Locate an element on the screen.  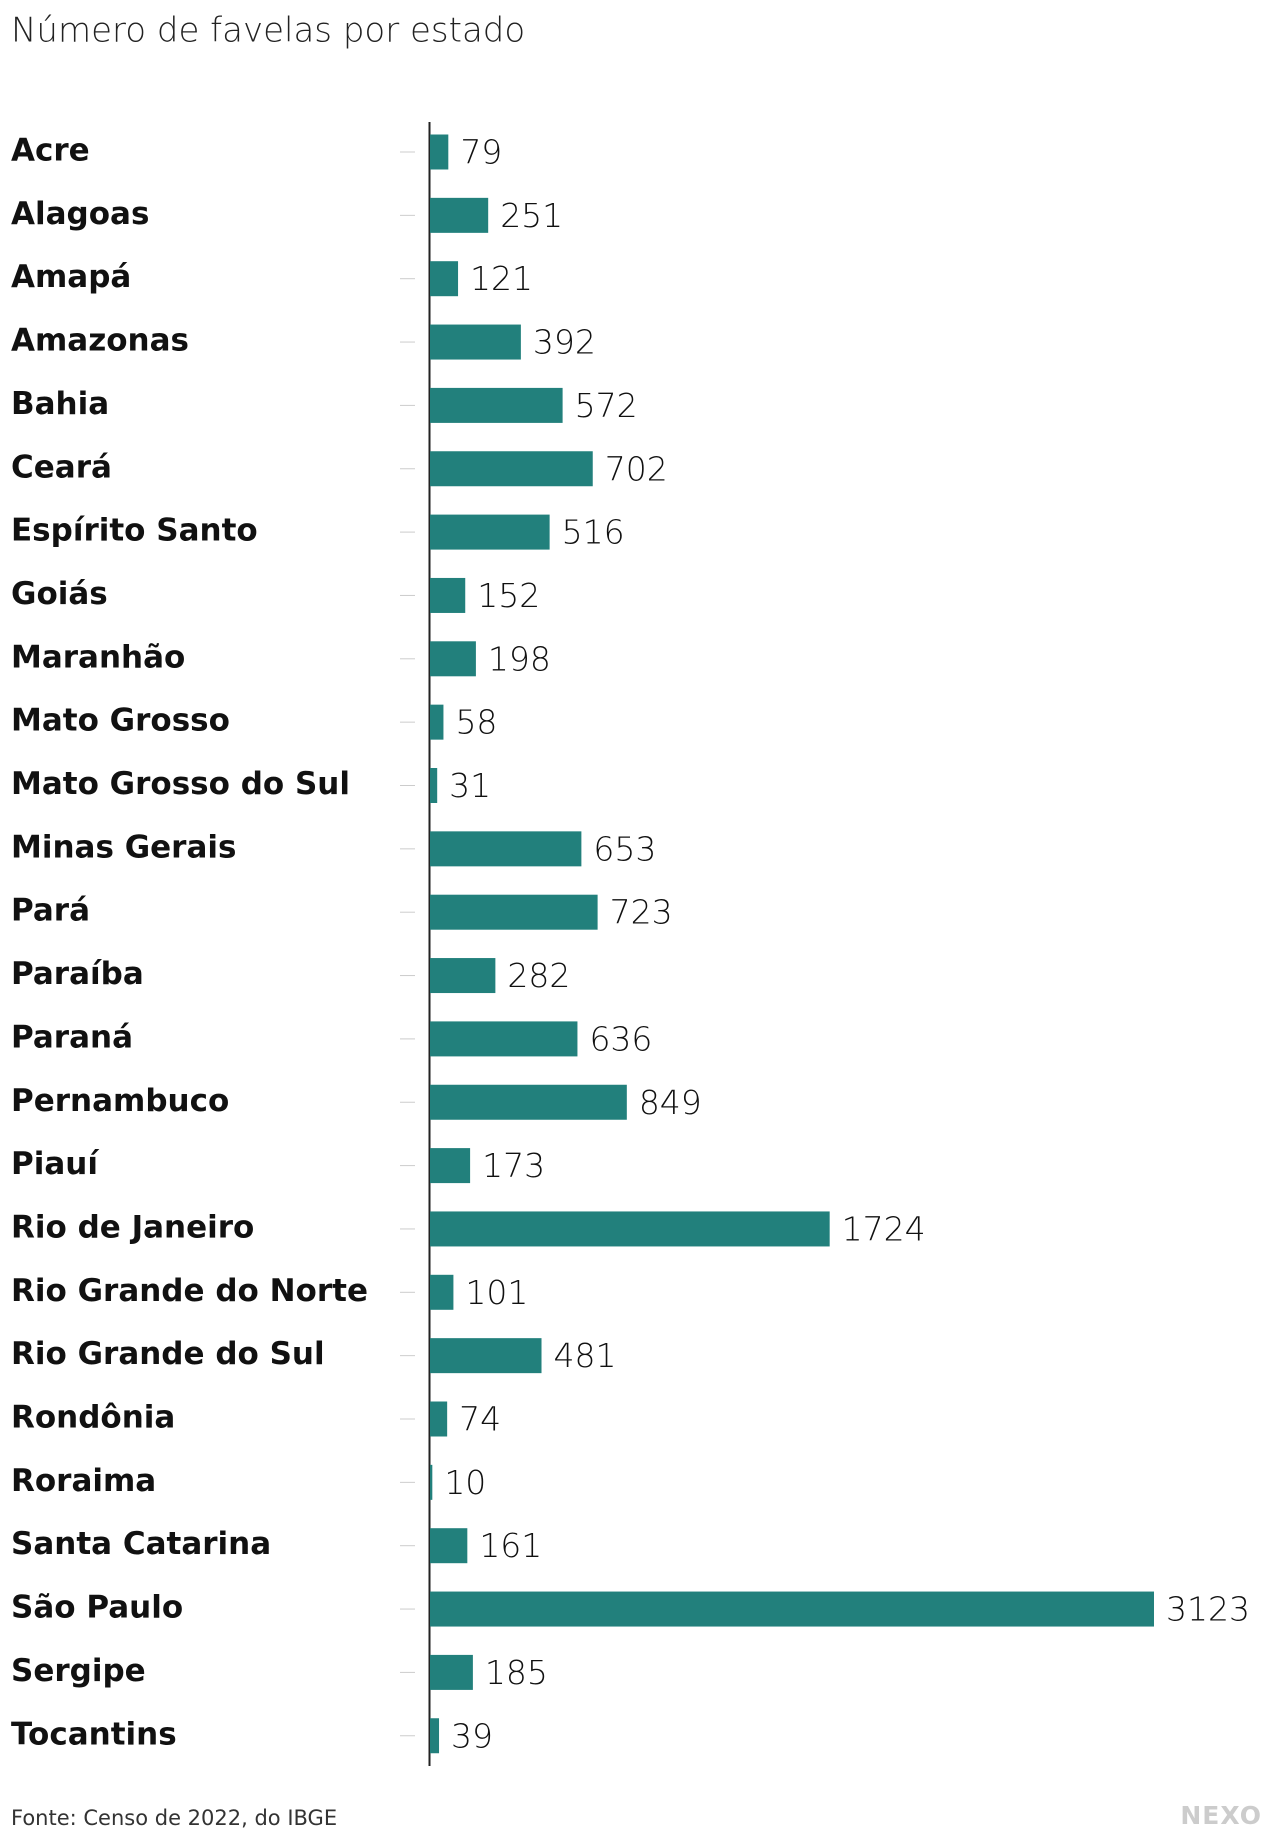
category-label: Paraíba is located at coordinates (77, 974).